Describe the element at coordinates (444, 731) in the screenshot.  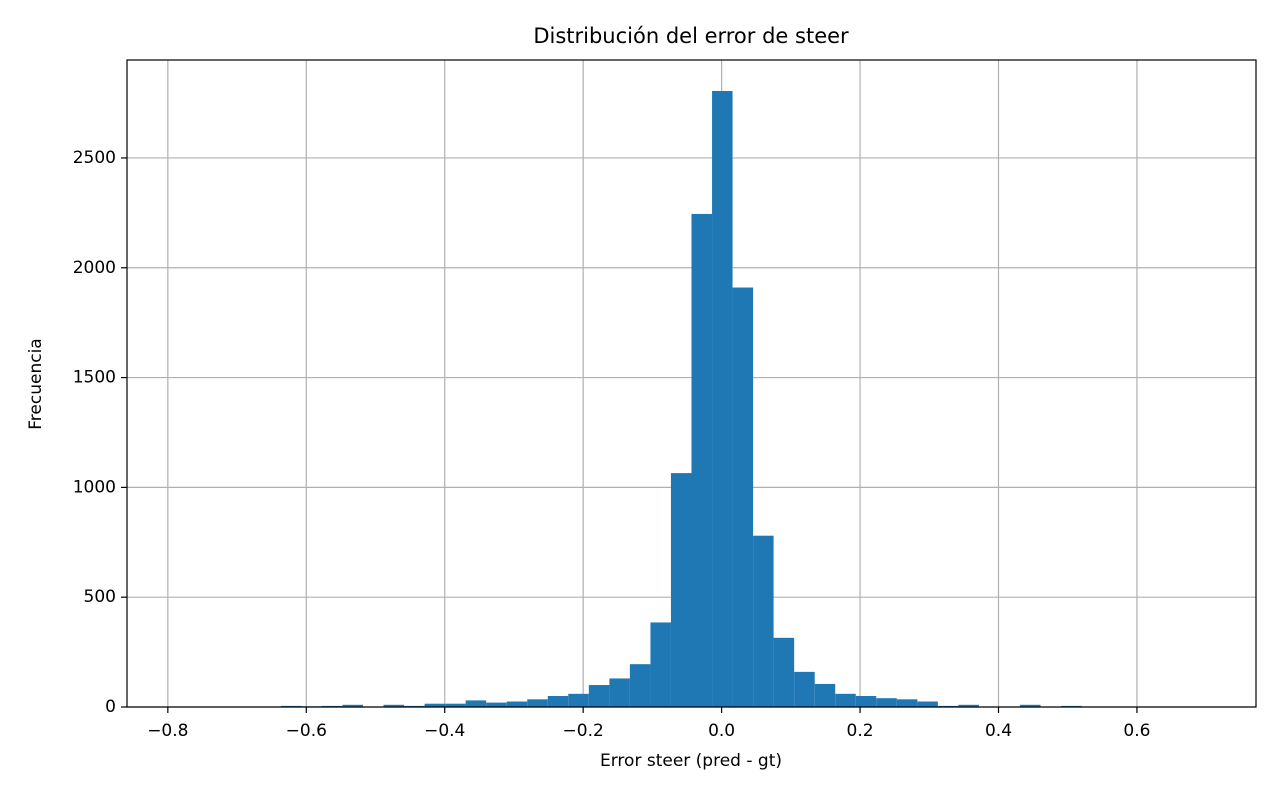
I see `x-tick-label: −0.4` at that location.